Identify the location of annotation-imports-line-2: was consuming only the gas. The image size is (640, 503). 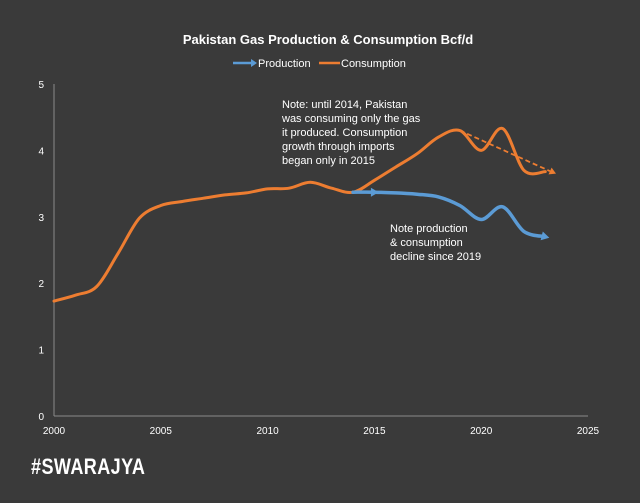
(351, 119).